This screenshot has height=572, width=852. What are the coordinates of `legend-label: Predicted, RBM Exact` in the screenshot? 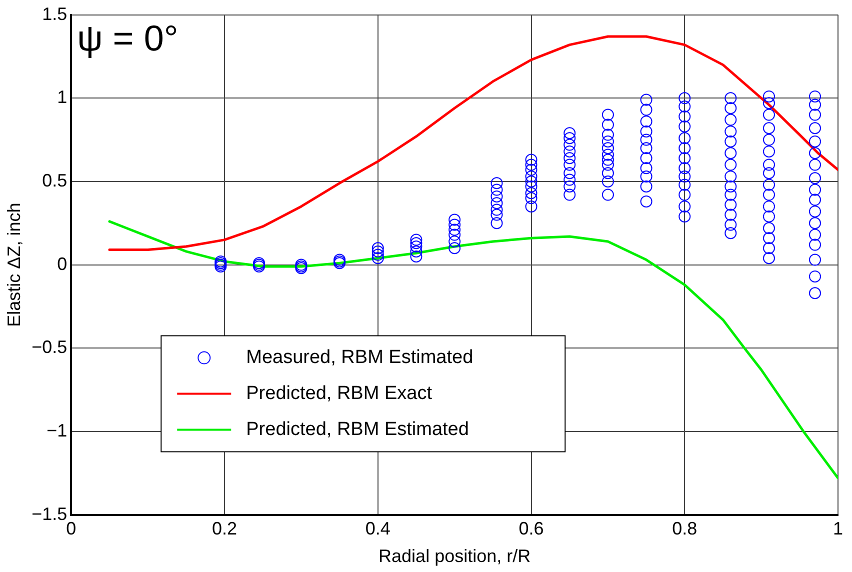 It's located at (339, 393).